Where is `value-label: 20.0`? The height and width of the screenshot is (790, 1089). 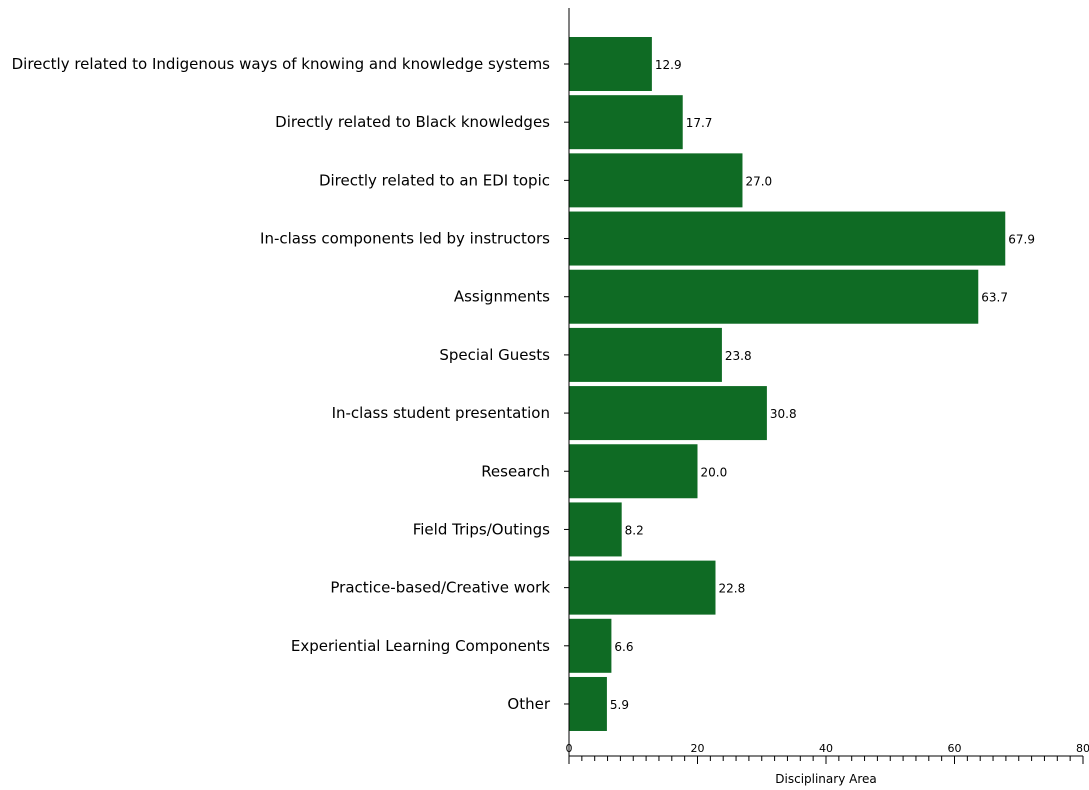 value-label: 20.0 is located at coordinates (714, 472).